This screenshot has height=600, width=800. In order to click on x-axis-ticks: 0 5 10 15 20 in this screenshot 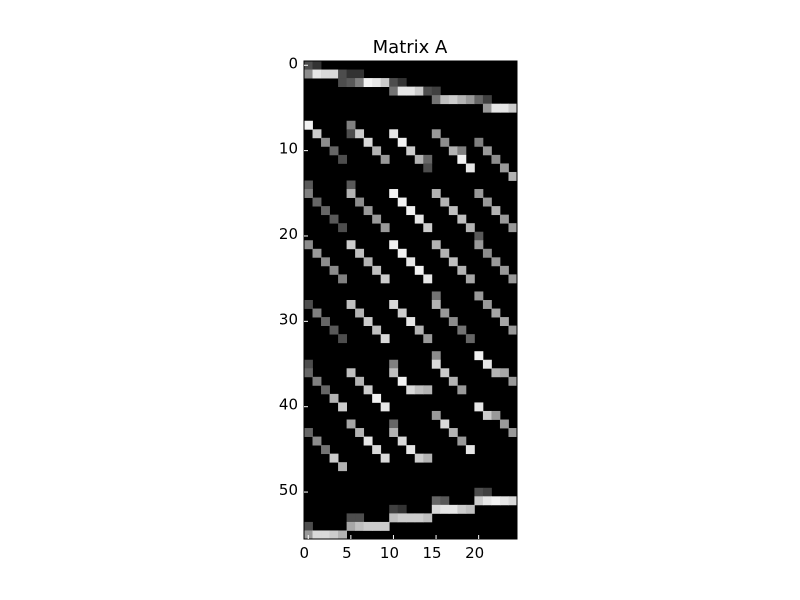, I will do `click(391, 548)`.